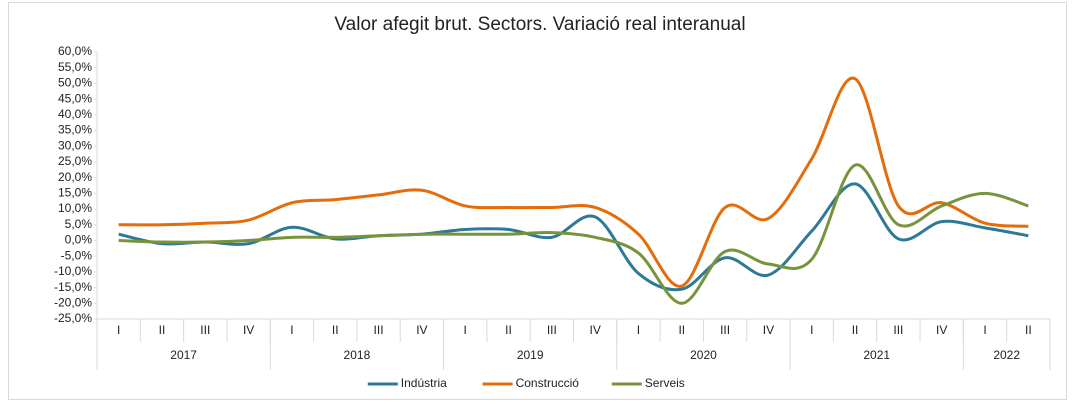 This screenshot has width=1072, height=405. What do you see at coordinates (1006, 355) in the screenshot?
I see `group-label: 2022` at bounding box center [1006, 355].